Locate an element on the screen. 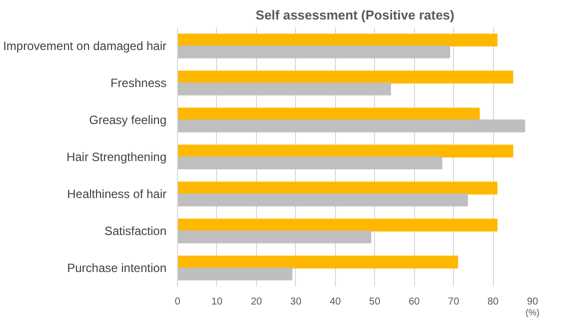 This screenshot has width=562, height=320. y-tick-label: Greasy feeling is located at coordinates (127, 120).